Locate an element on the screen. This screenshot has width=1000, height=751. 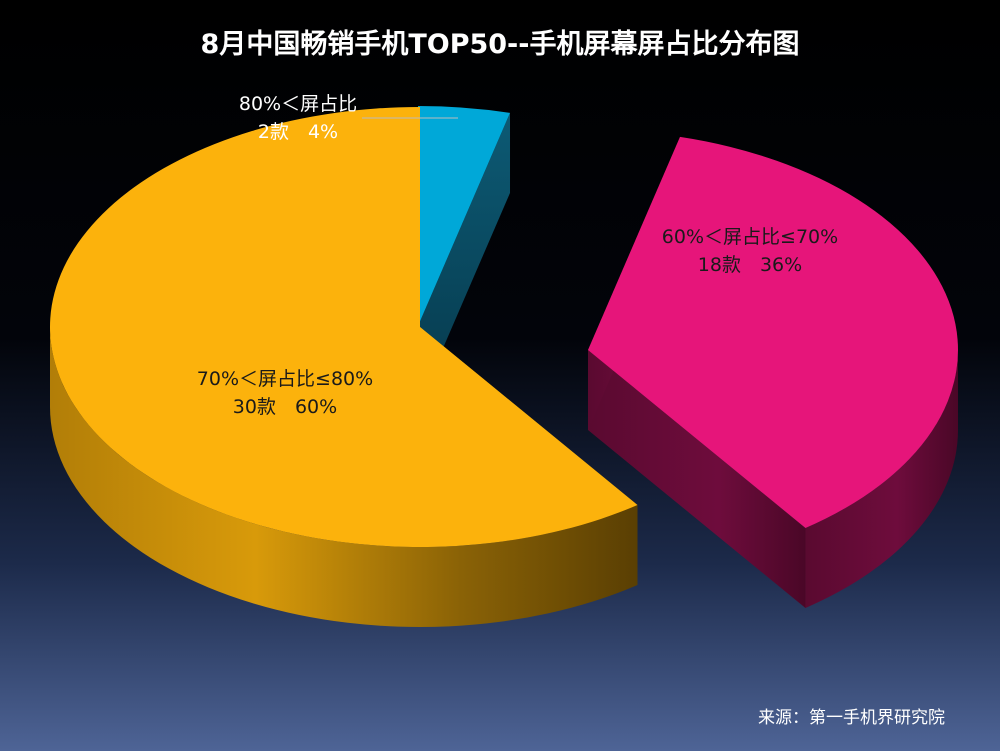
slice-label-2: 60%＜屏占比≤70% 18款 36% is located at coordinates (750, 251).